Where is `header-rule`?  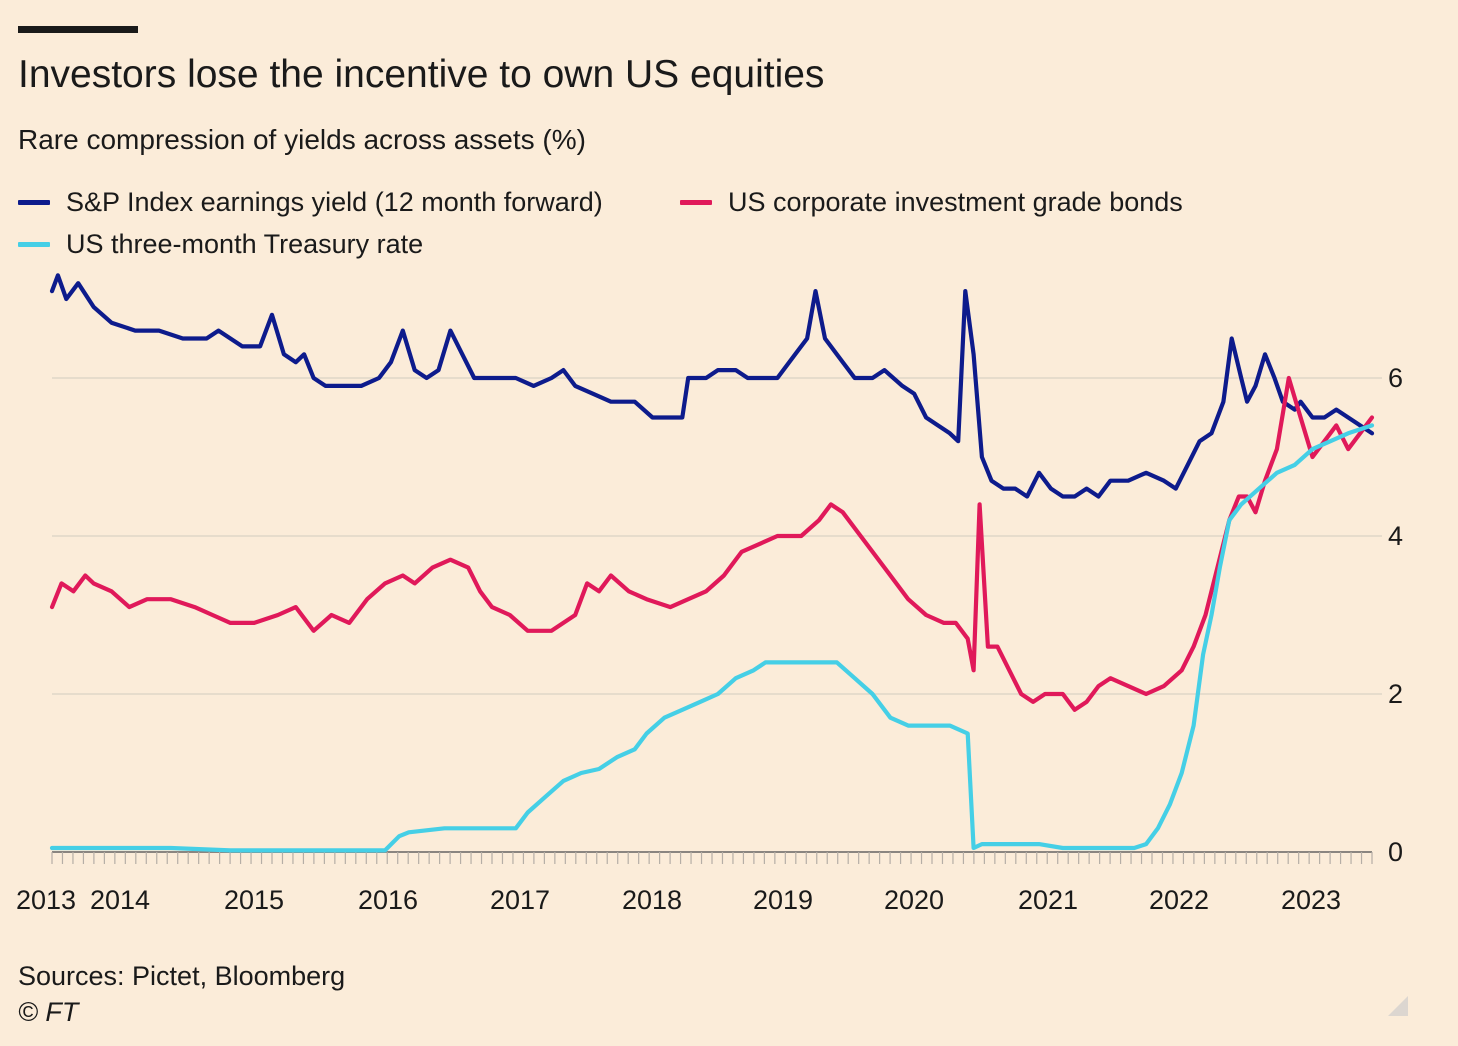 header-rule is located at coordinates (78, 29).